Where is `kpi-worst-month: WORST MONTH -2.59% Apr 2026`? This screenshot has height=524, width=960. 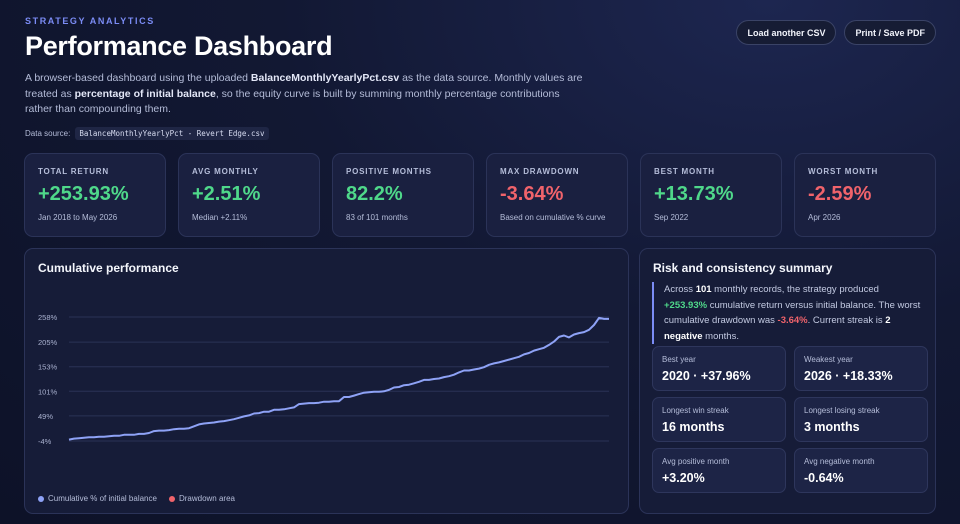 kpi-worst-month: WORST MONTH -2.59% Apr 2026 is located at coordinates (865, 195).